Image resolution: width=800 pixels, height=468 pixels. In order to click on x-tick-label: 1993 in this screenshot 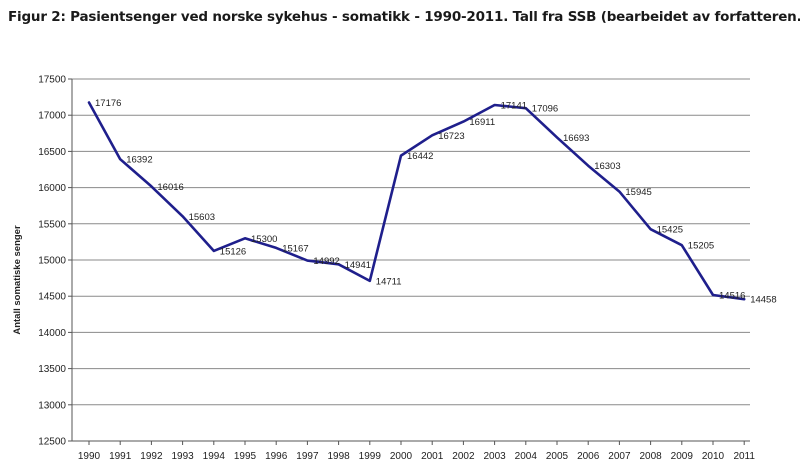, I will do `click(182, 456)`.